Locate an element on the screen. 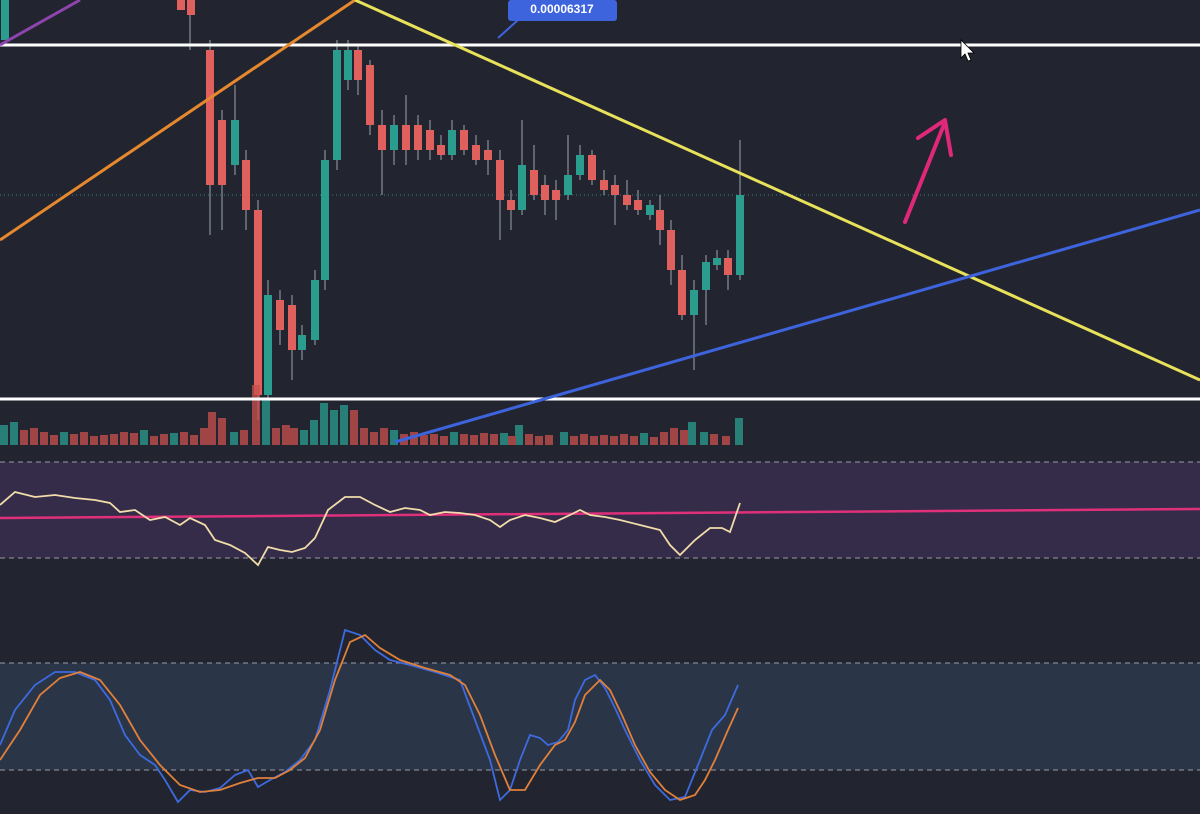 Image resolution: width=1200 pixels, height=814 pixels. up-arrow is located at coordinates (928, 171).